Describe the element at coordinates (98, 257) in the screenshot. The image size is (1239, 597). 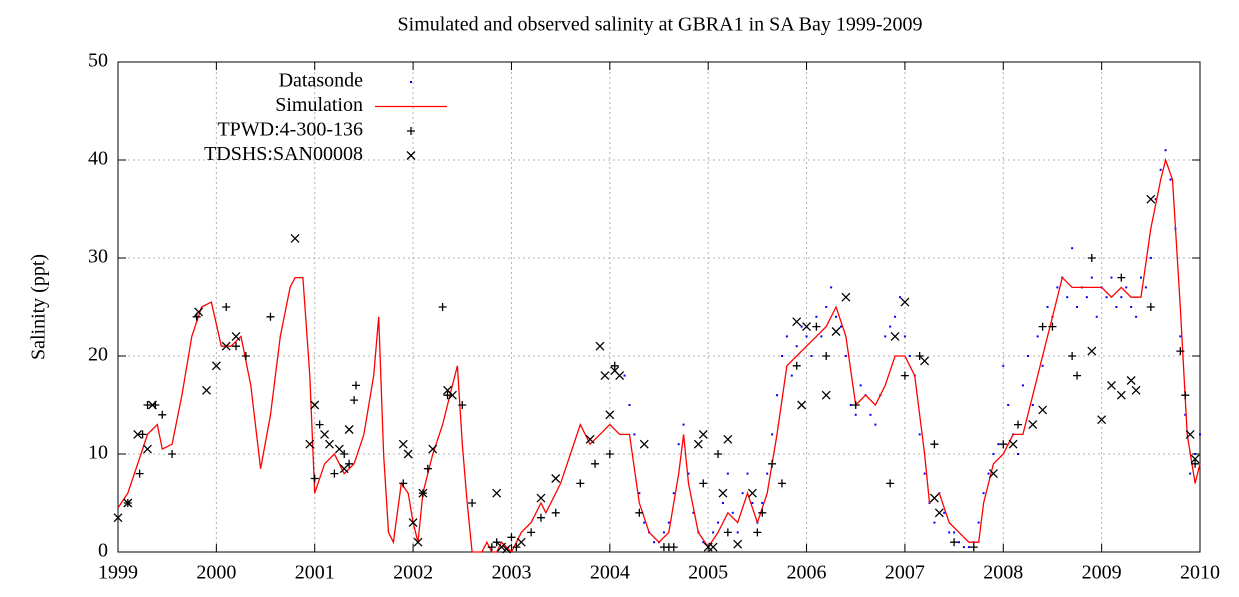
I see `y-tick-label: 30` at that location.